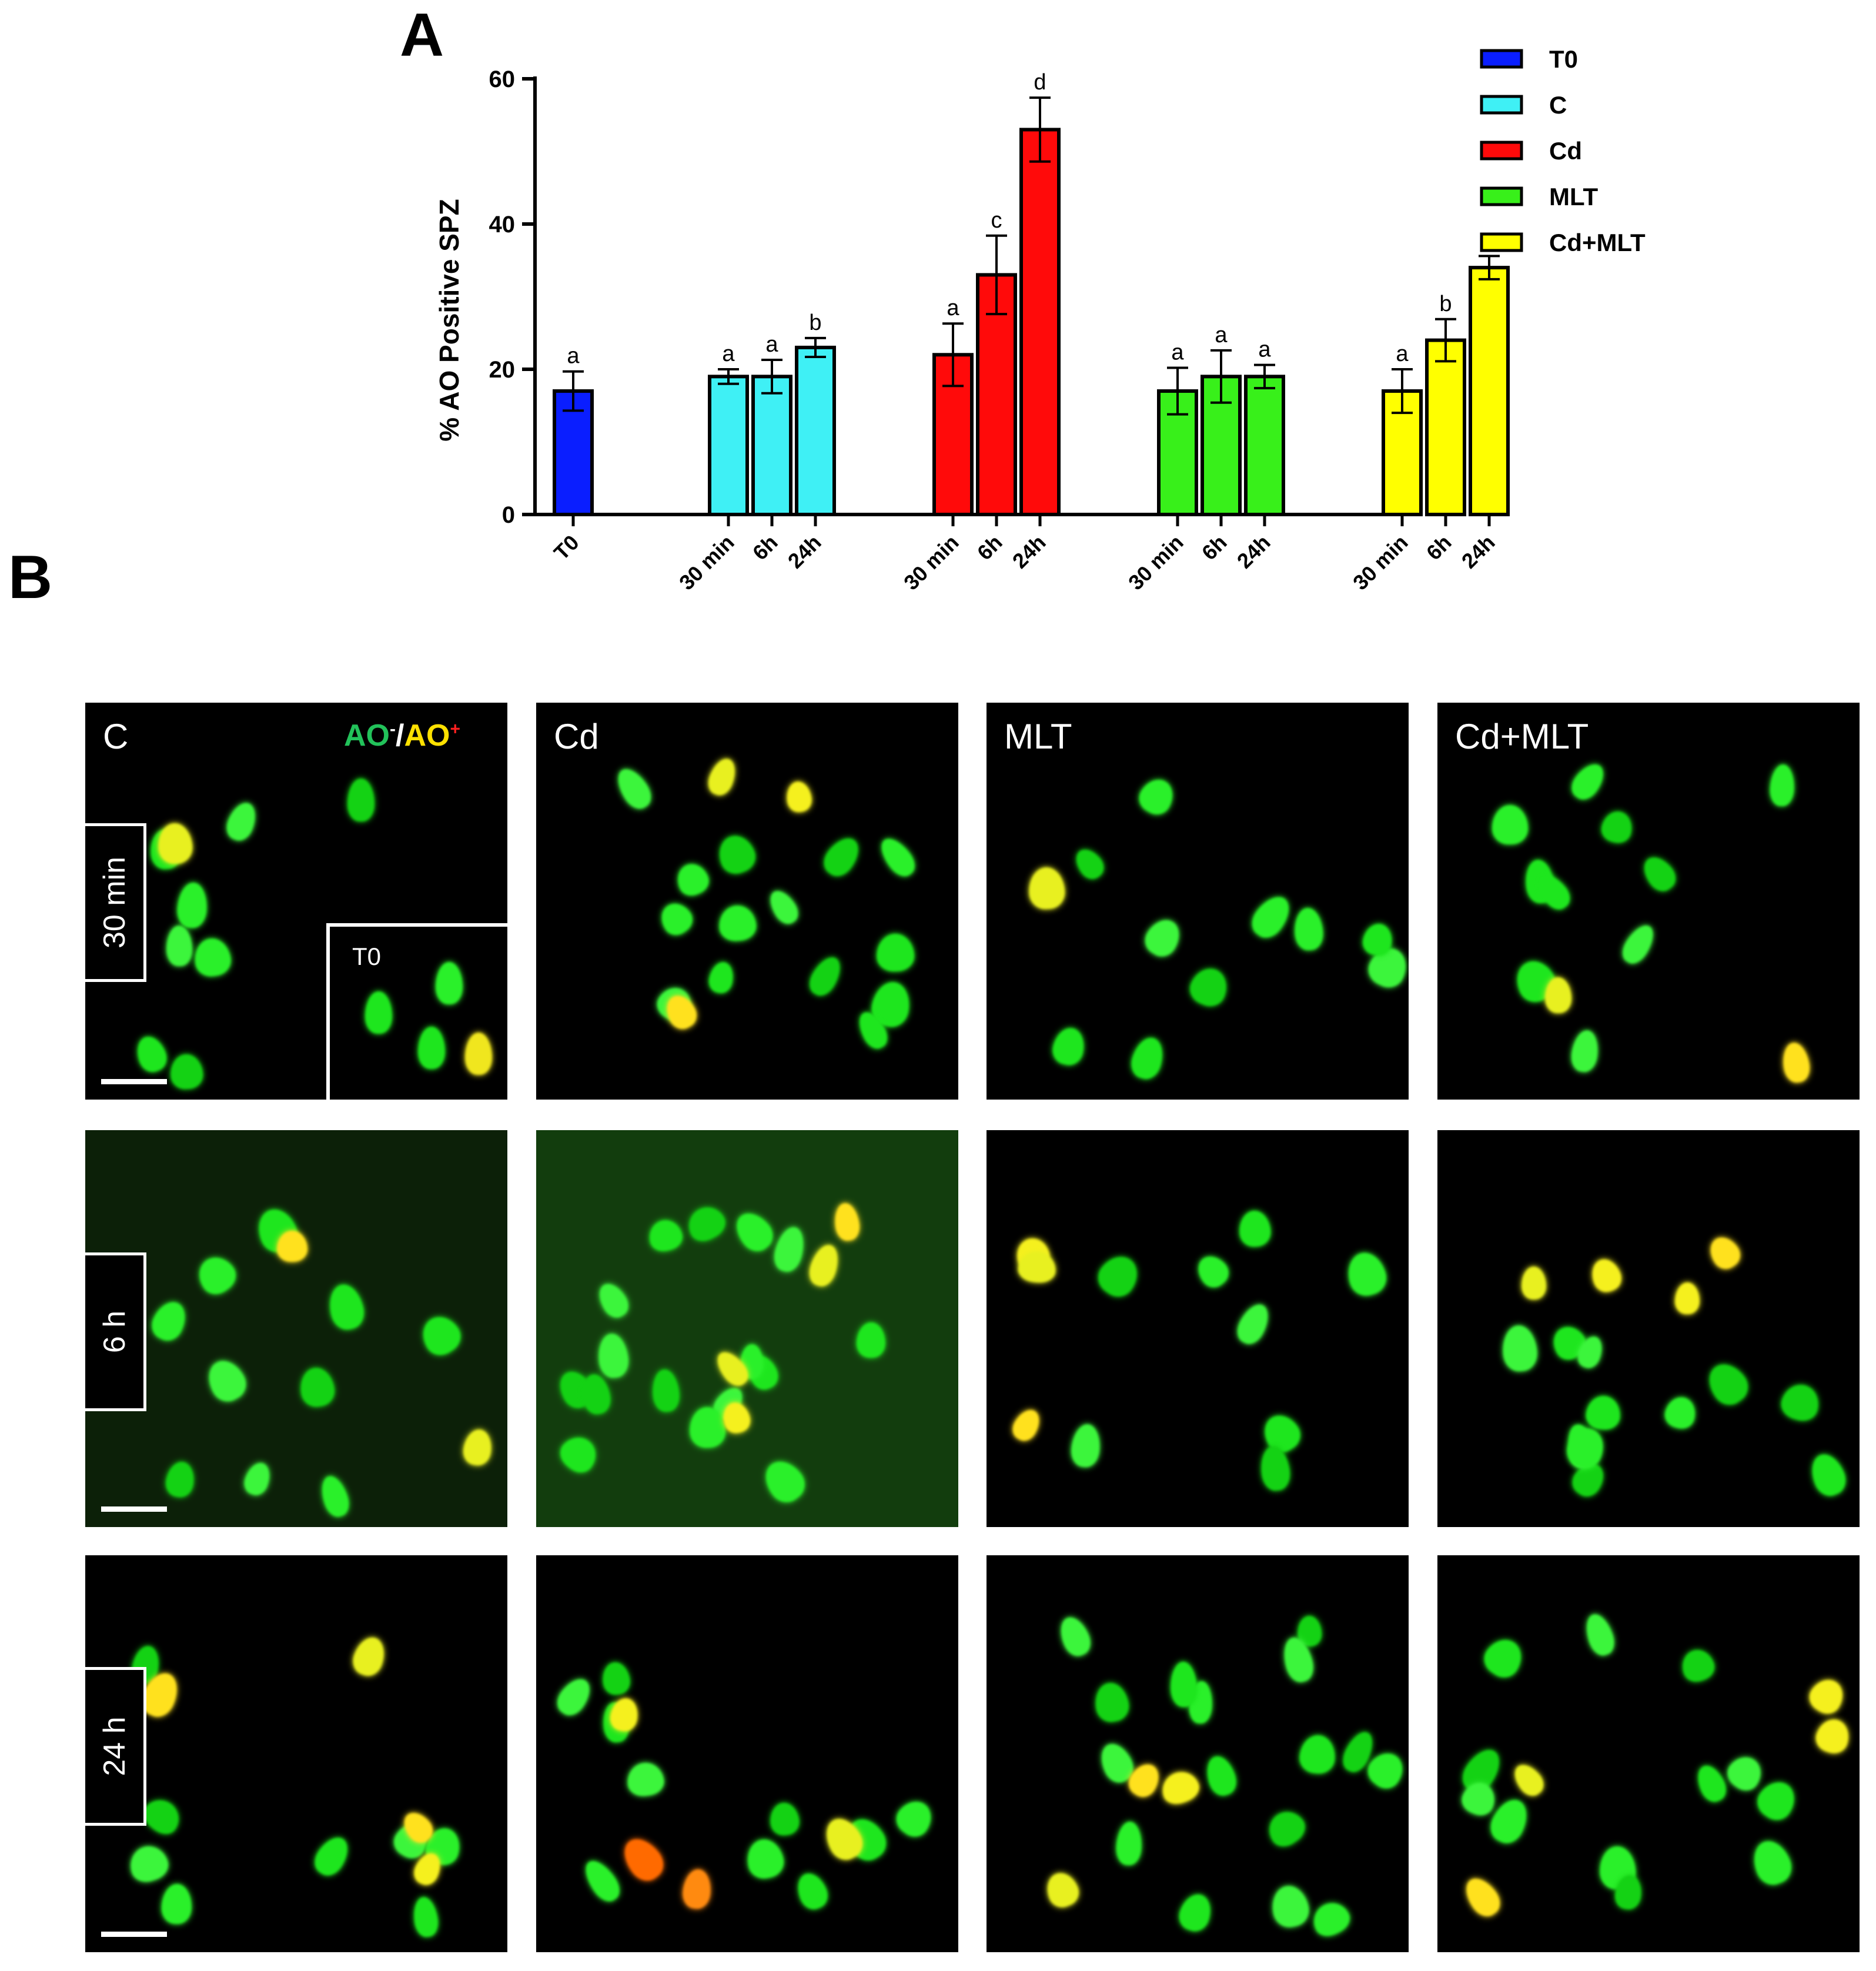 Image resolution: width=1876 pixels, height=1971 pixels. What do you see at coordinates (1597, 242) in the screenshot?
I see `legend-label: Cd+MLT` at bounding box center [1597, 242].